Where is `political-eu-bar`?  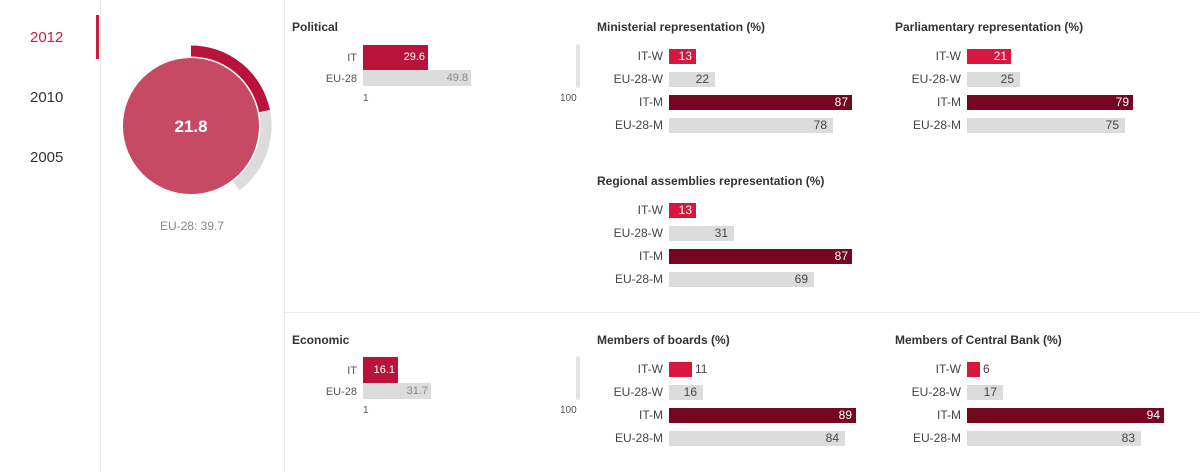 political-eu-bar is located at coordinates (417, 78).